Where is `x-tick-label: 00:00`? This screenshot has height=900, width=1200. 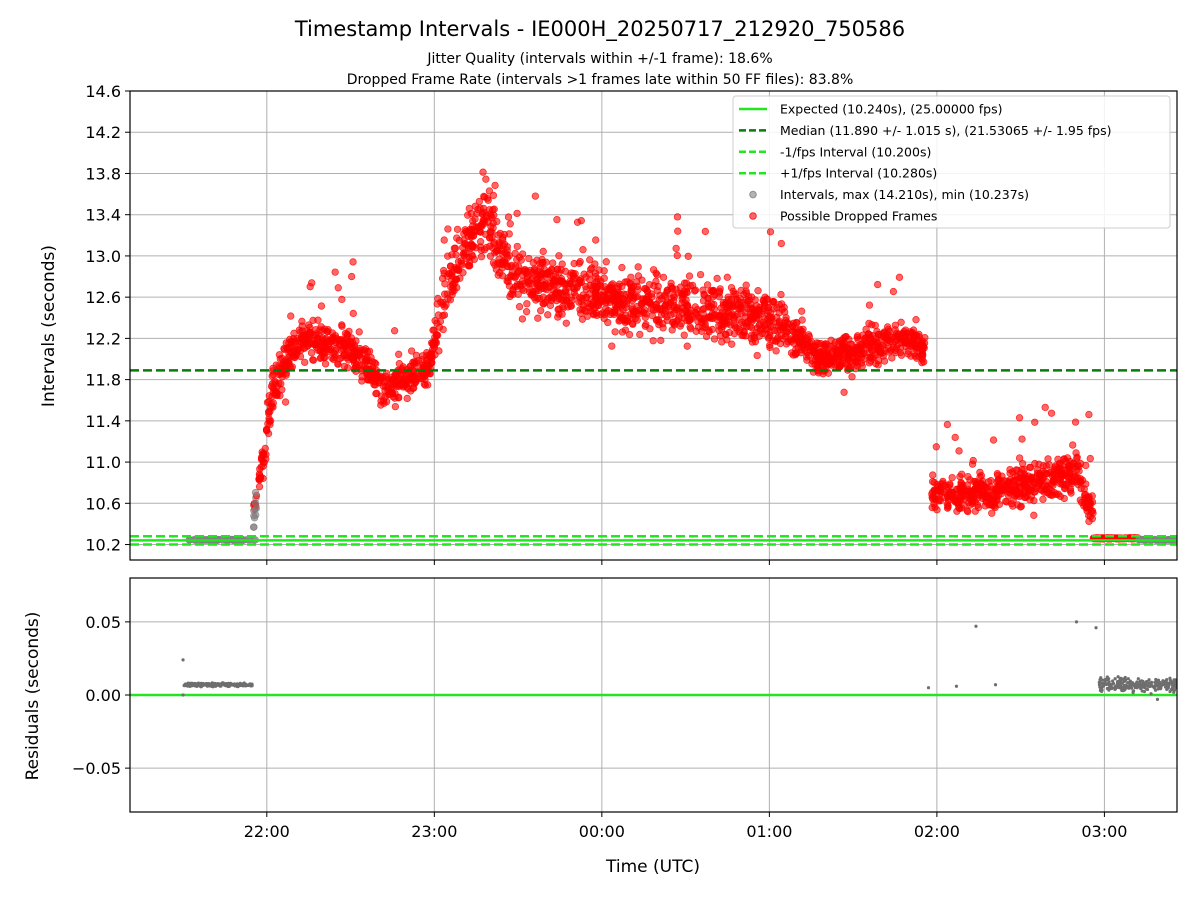
x-tick-label: 00:00 is located at coordinates (602, 831).